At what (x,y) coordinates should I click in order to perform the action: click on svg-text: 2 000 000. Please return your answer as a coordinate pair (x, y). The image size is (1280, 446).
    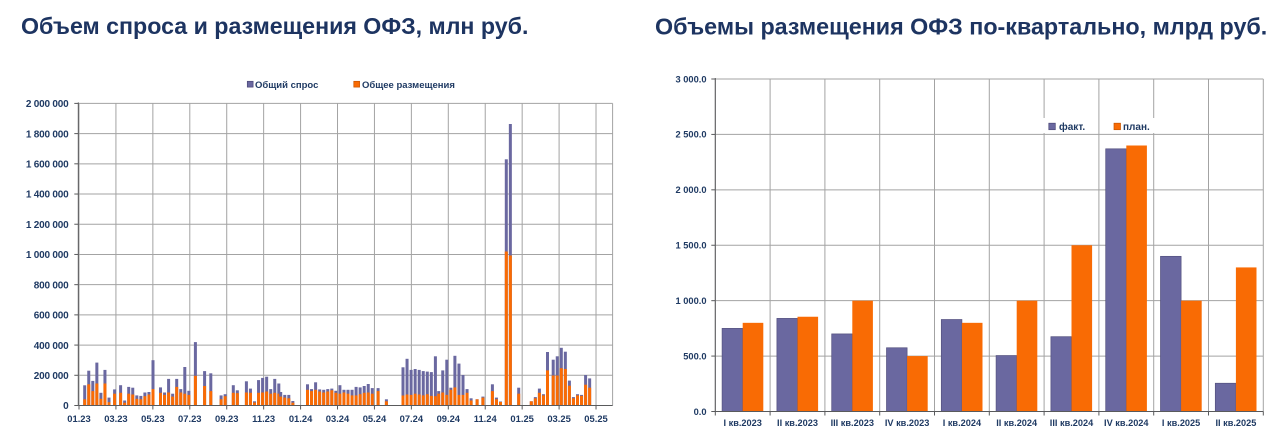
    Looking at the image, I should click on (47, 104).